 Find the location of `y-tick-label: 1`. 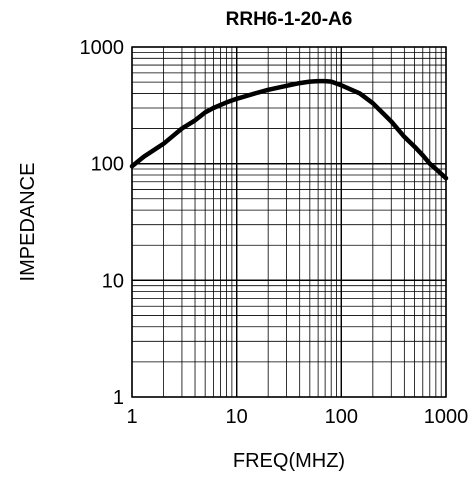

y-tick-label: 1 is located at coordinates (118, 398).